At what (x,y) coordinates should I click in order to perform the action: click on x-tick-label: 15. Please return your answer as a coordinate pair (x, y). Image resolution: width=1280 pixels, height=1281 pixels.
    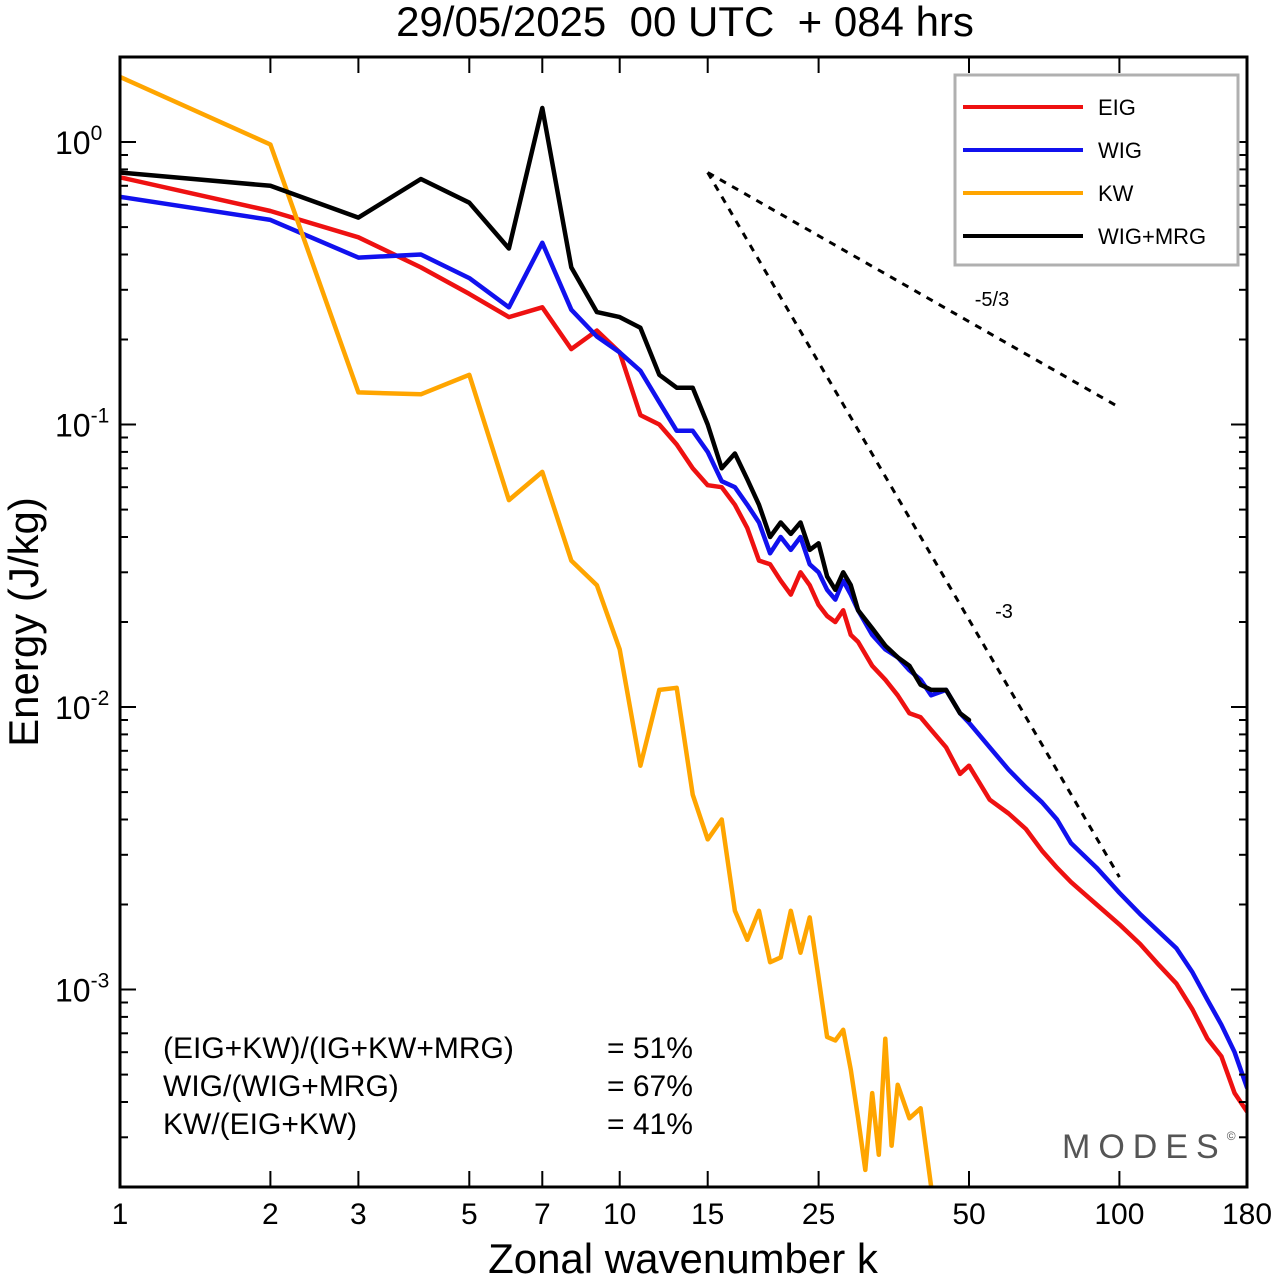
    Looking at the image, I should click on (707, 1214).